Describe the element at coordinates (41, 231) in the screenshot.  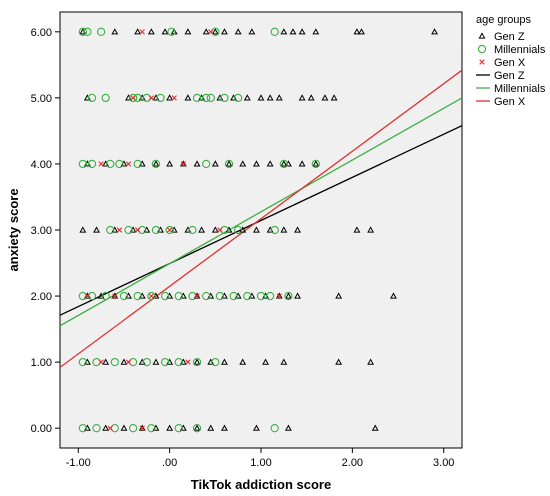
I see `y-tick-label: 3.00` at that location.